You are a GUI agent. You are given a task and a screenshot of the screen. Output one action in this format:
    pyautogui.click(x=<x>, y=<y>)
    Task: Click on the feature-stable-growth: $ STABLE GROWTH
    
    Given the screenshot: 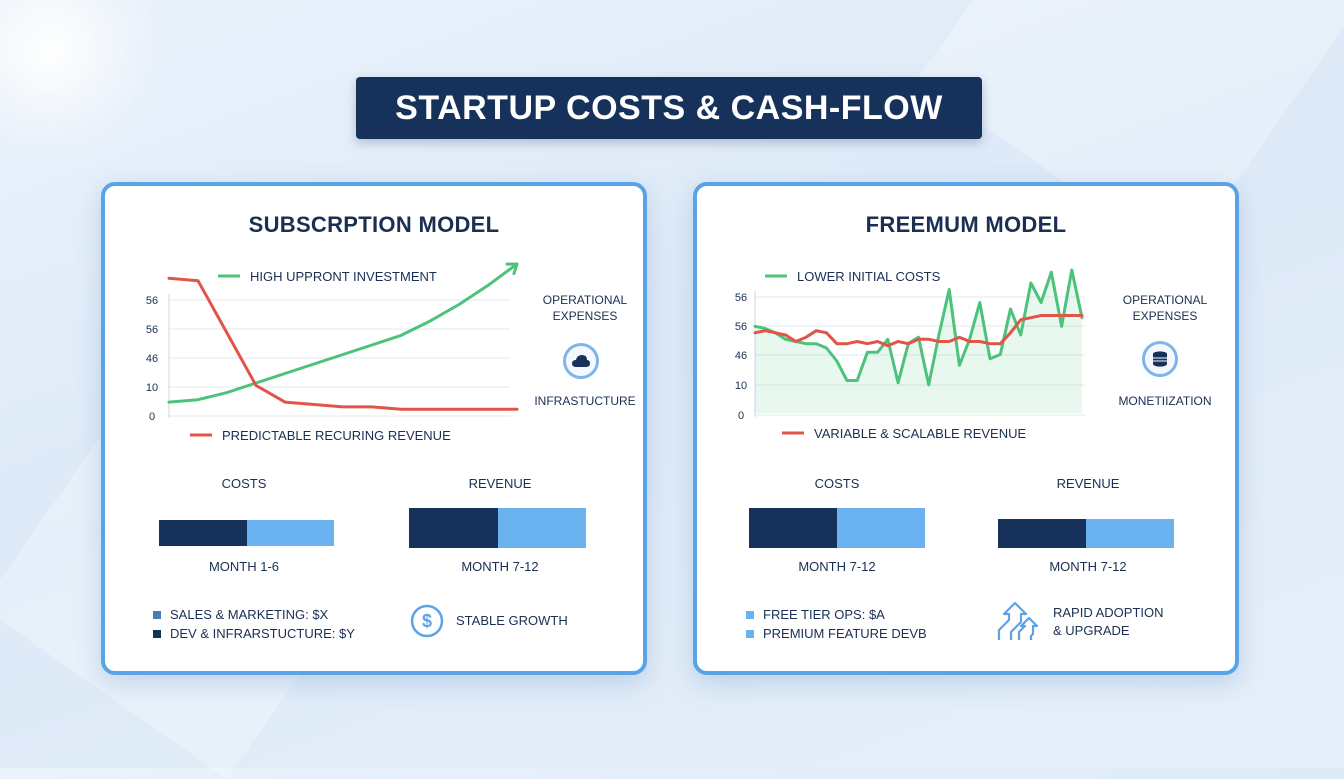 What is the action you would take?
    pyautogui.click(x=489, y=621)
    